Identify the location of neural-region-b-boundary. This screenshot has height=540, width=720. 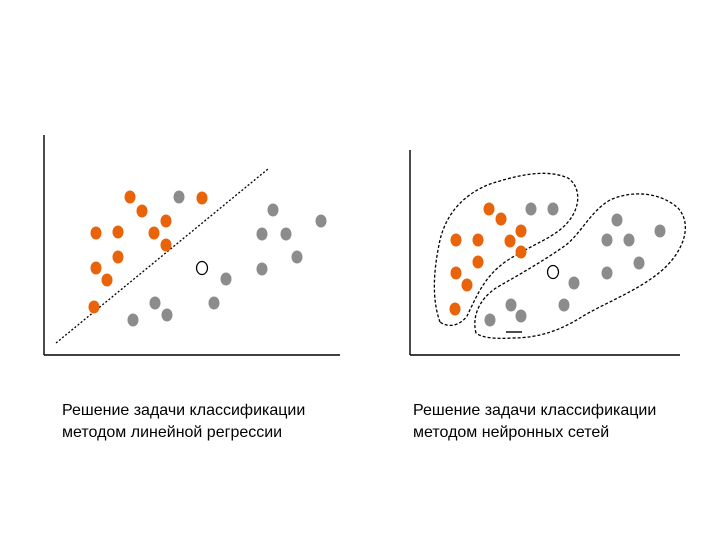
(580, 266).